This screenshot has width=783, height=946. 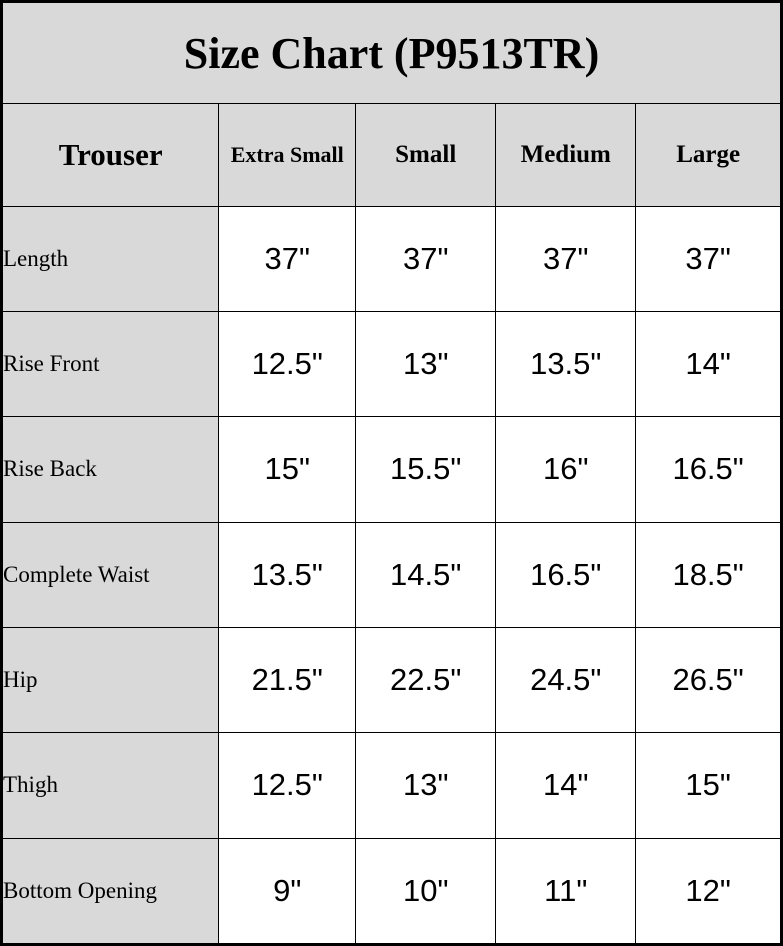 I want to click on table-row-rise-front: Rise Front 12.5" 13" 13.5" 14", so click(x=391, y=364).